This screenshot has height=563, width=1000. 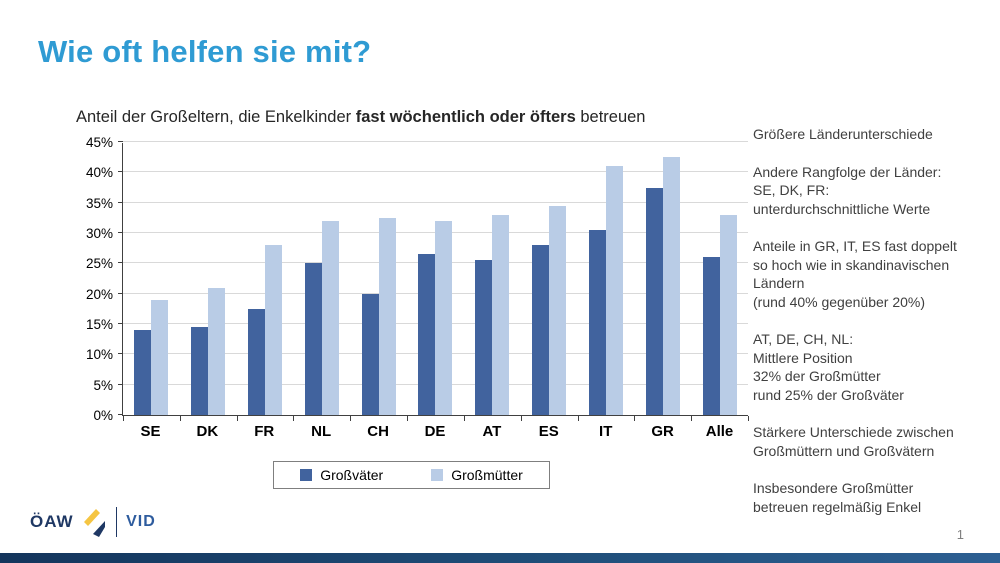 I want to click on y-tick-label: 40%, so click(x=99, y=173).